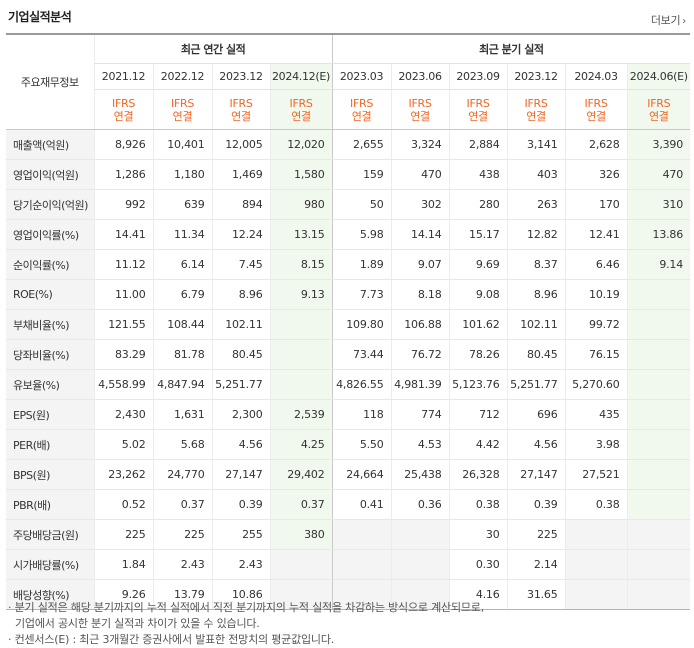 The image size is (694, 648). Describe the element at coordinates (361, 76) in the screenshot. I see `period-header: 2023.03` at that location.